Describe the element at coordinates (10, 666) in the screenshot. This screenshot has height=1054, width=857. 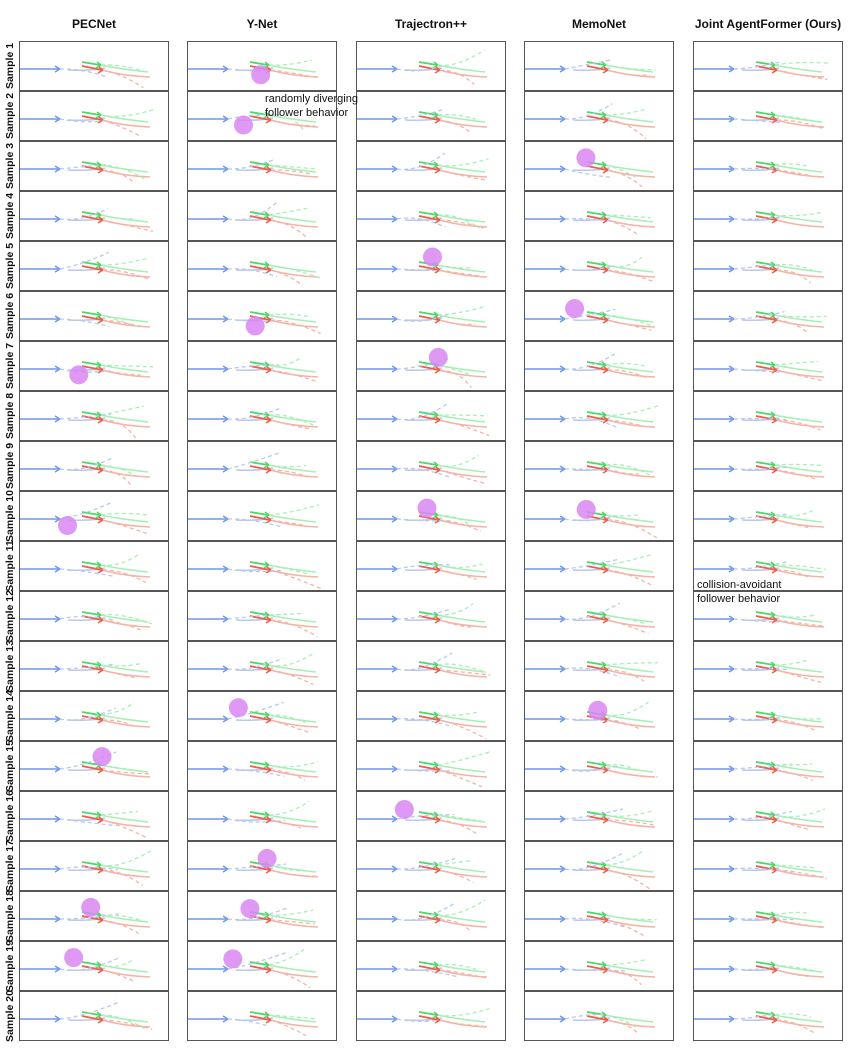
I see `row-label-text: Sample 13` at that location.